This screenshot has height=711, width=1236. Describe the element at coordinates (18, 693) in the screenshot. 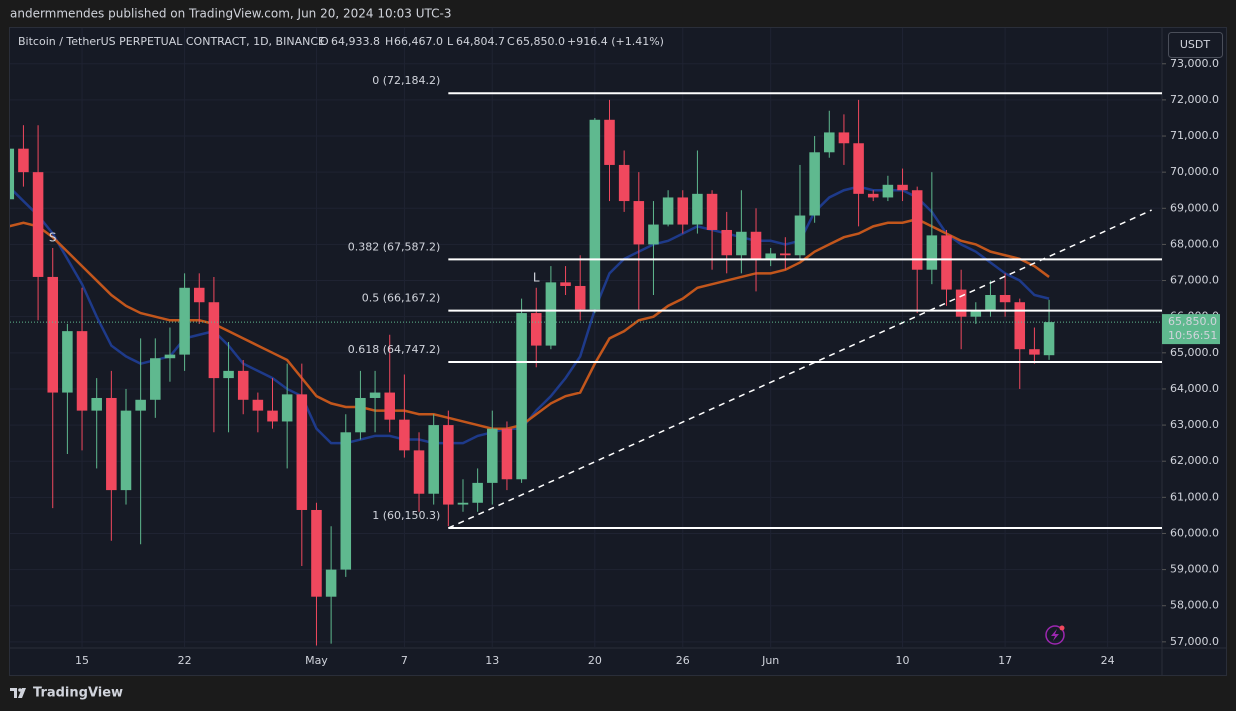

I see `brand-logo` at that location.